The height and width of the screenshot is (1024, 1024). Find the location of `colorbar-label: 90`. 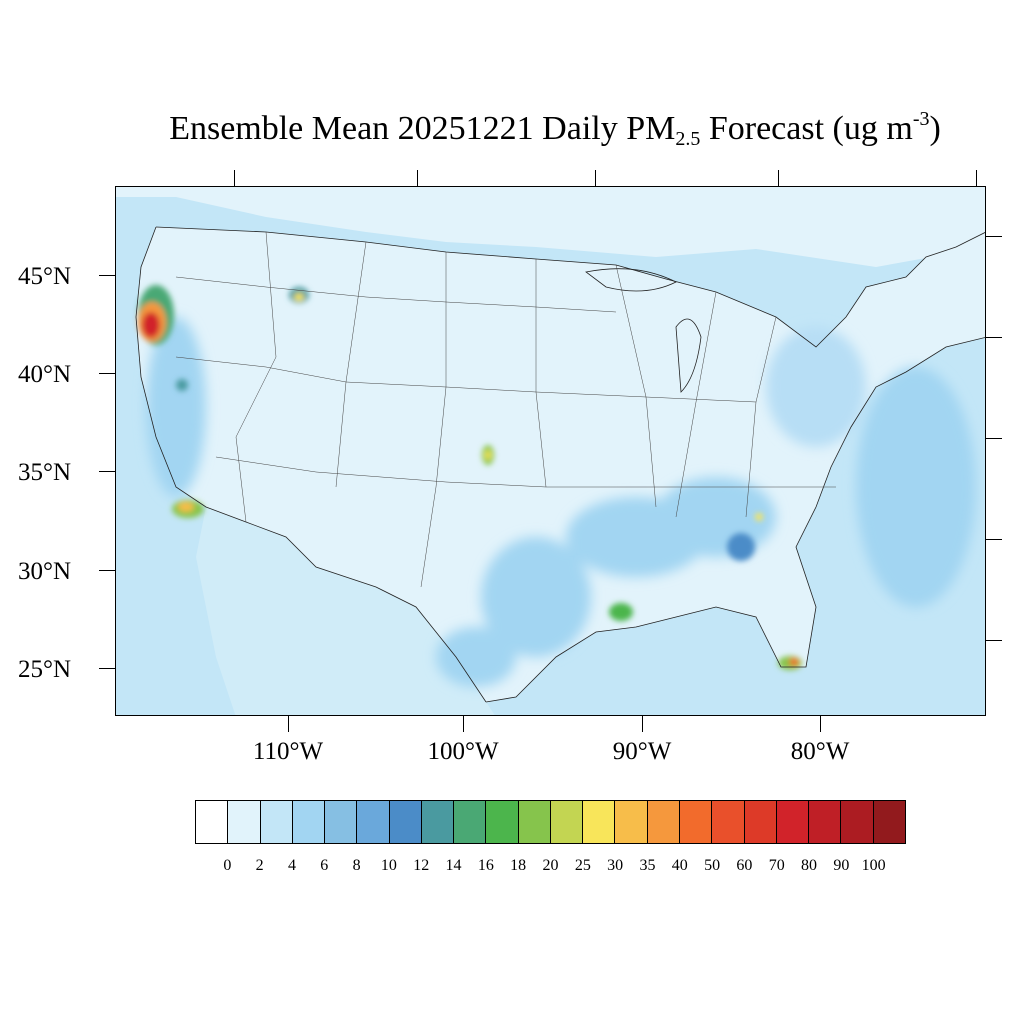

colorbar-label: 90 is located at coordinates (841, 865).